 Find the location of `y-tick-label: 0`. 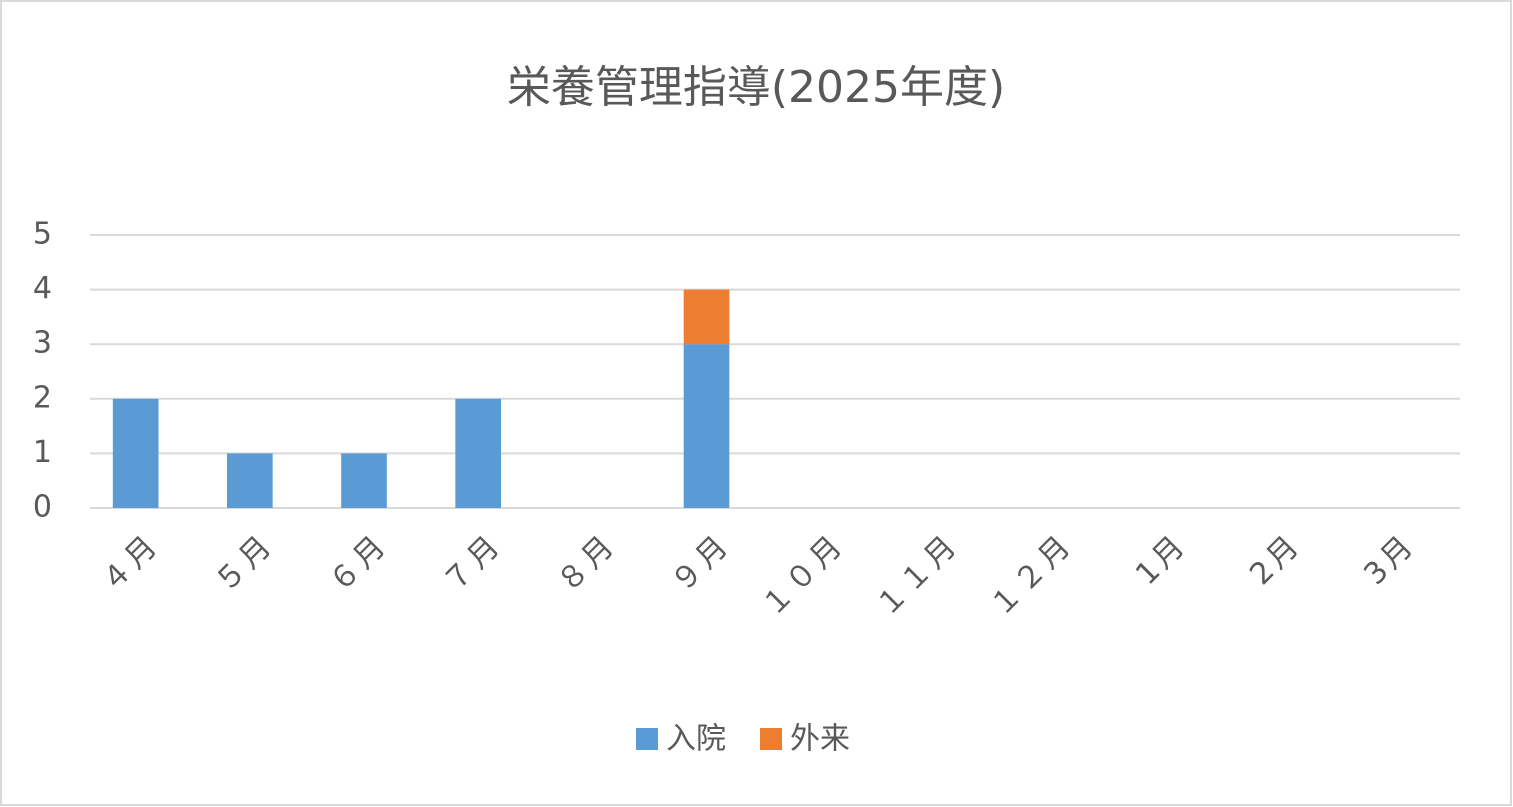

y-tick-label: 0 is located at coordinates (42, 507).